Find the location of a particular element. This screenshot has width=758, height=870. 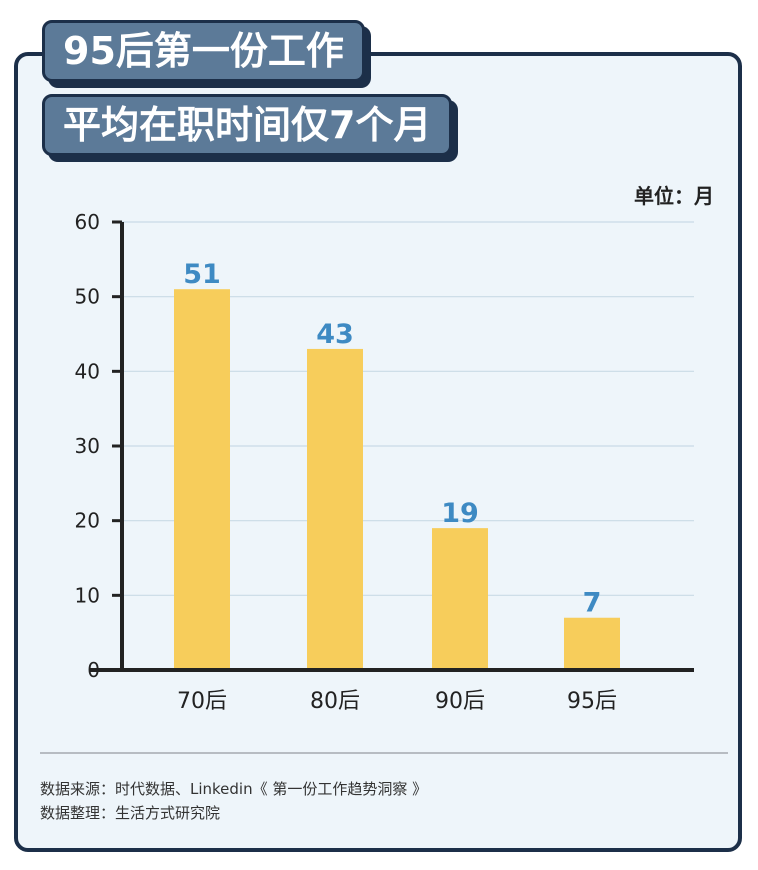

title-line-1: 95后第一份工作 is located at coordinates (203, 51).